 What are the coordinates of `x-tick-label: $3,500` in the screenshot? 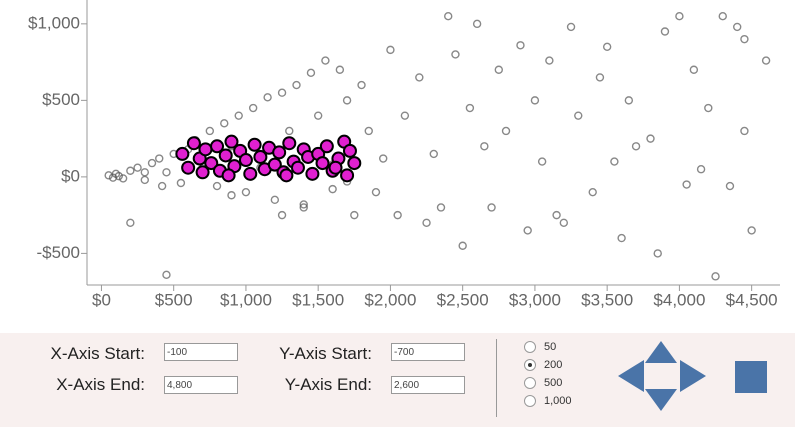 It's located at (607, 299).